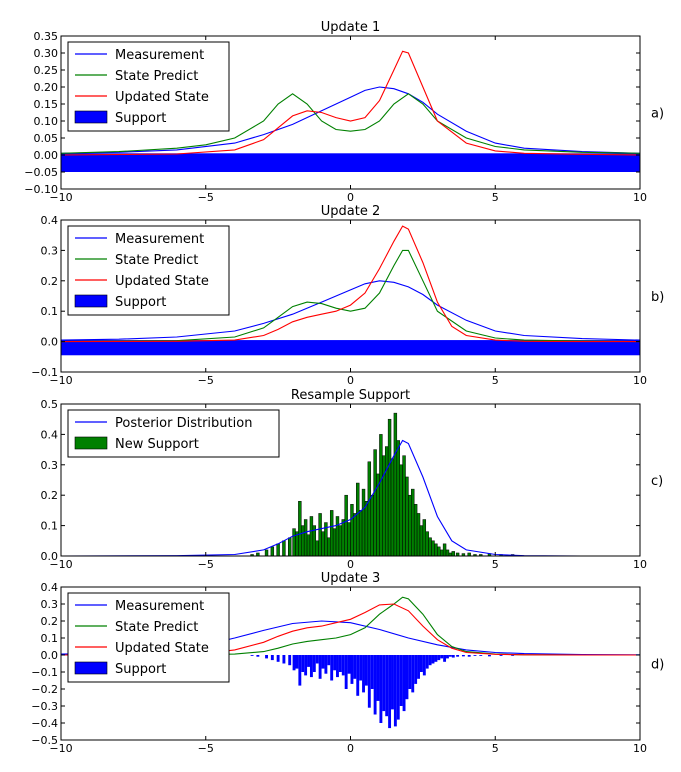 This screenshot has height=772, width=681. Describe the element at coordinates (46, 155) in the screenshot. I see `y-tick-label: 0.00` at that location.